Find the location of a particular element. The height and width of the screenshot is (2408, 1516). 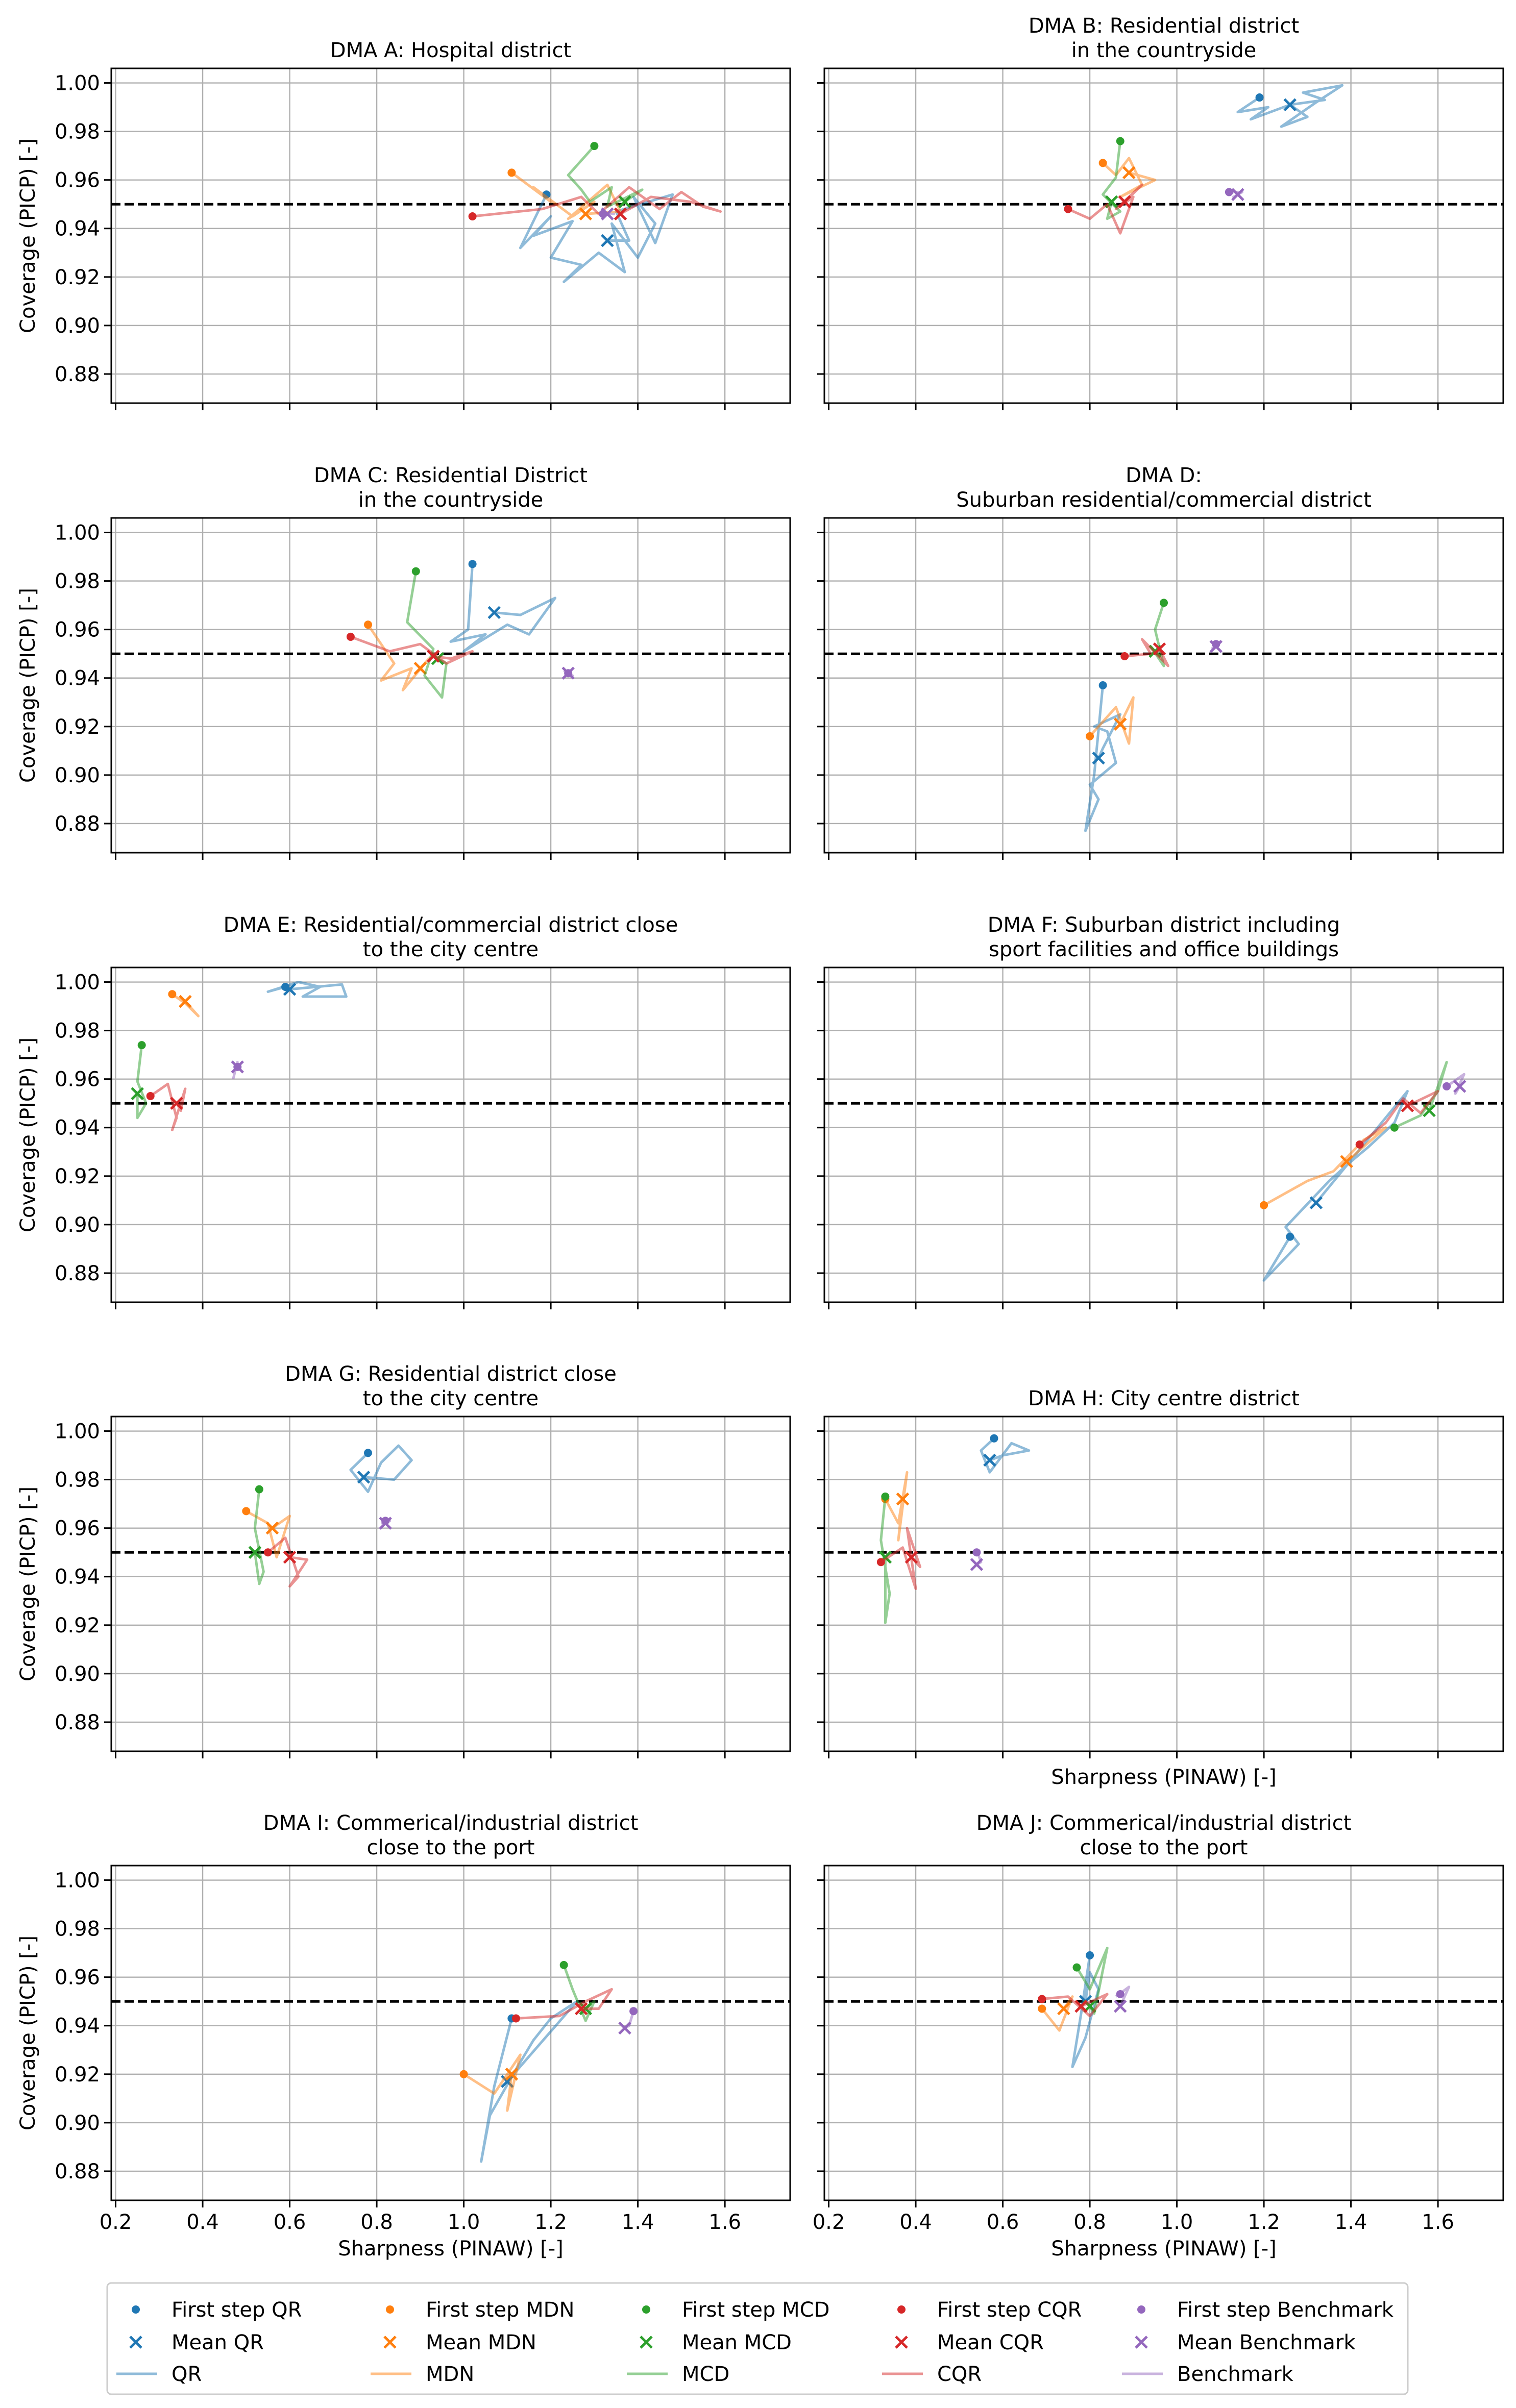

panel-title-line: DMA J: Commerical/industrial district is located at coordinates (1164, 1823).